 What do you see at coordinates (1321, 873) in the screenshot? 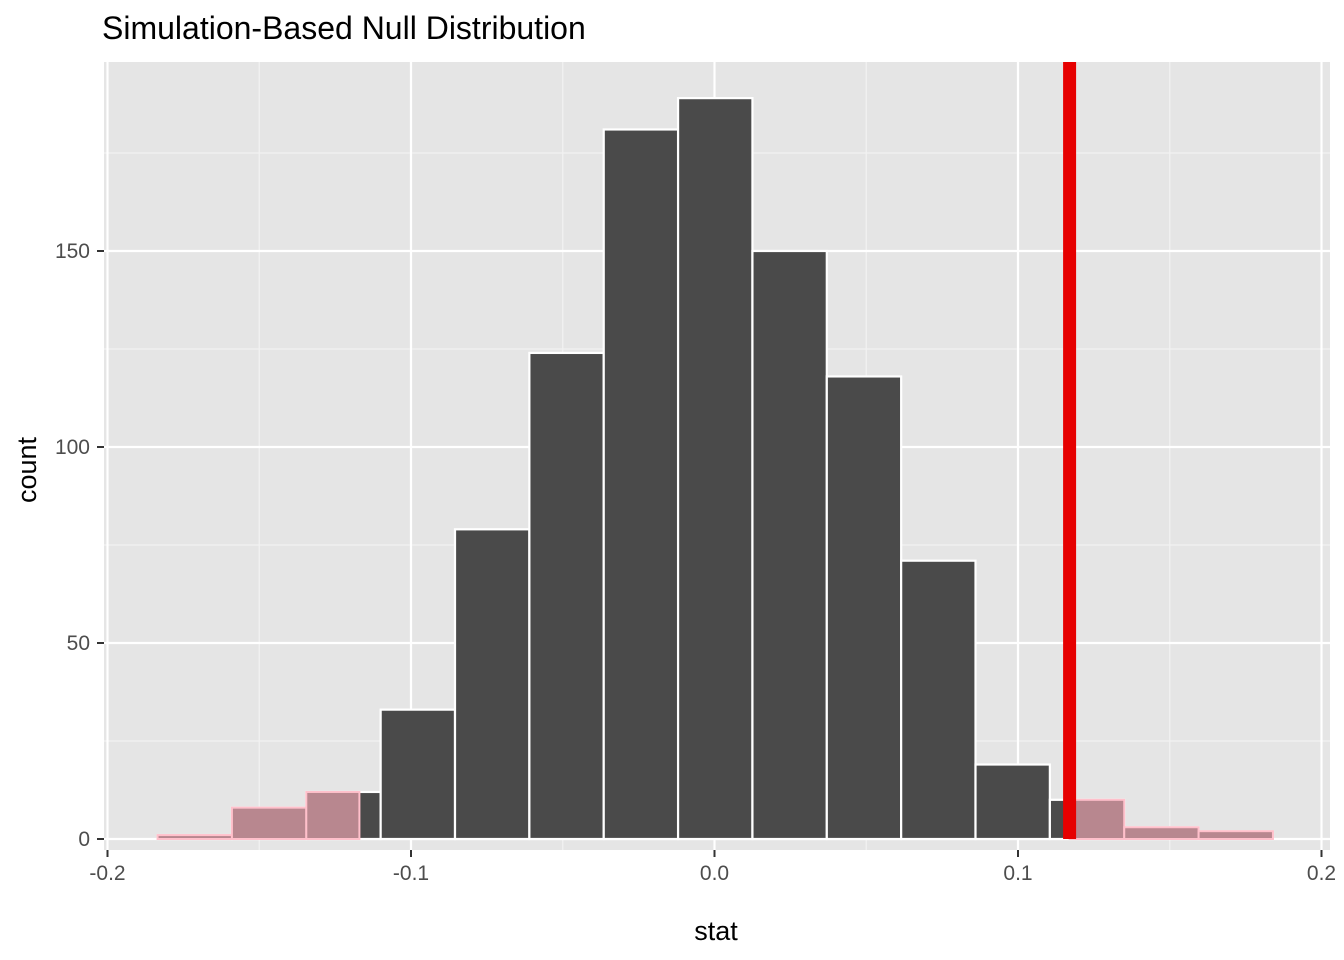
I see `x-tick-label: 0.2` at bounding box center [1321, 873].